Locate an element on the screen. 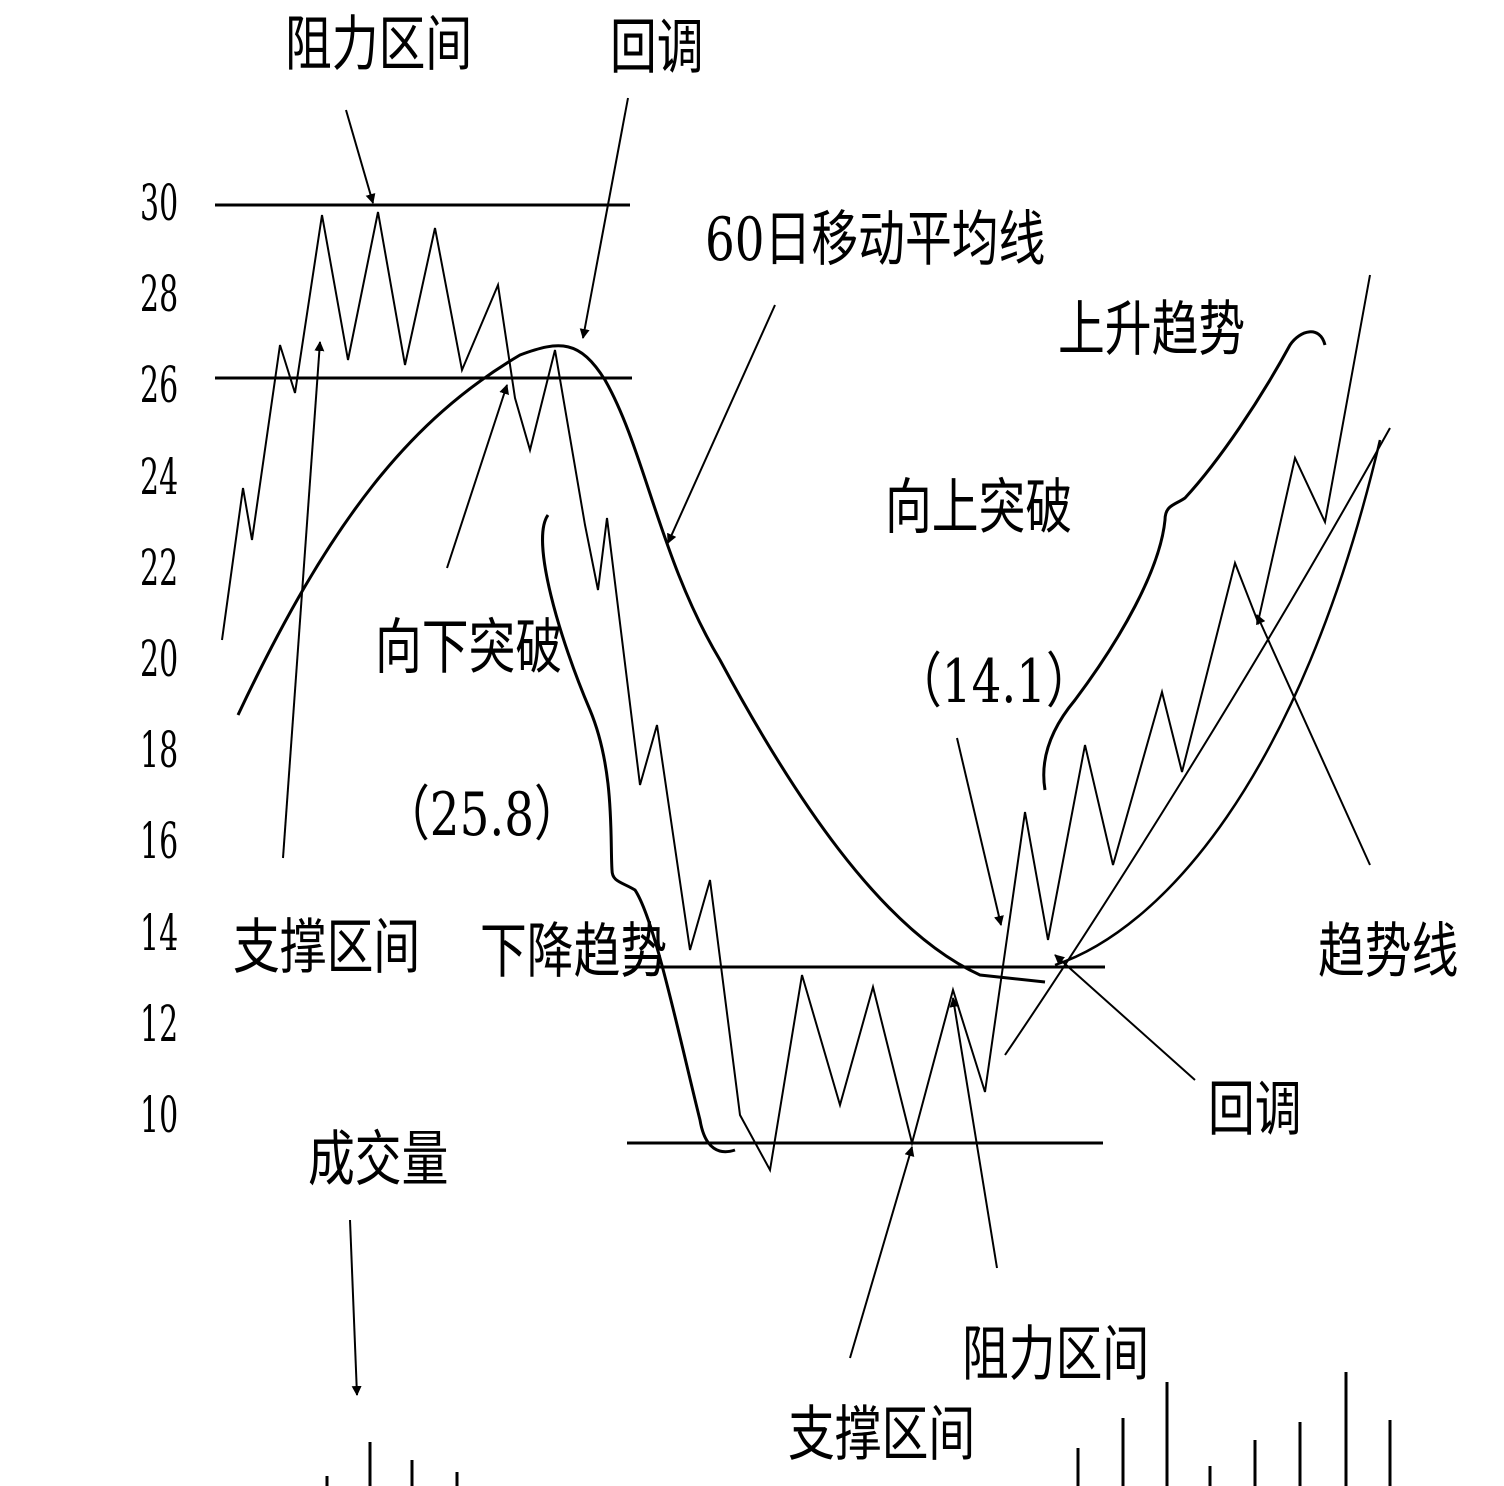  arrow-ma60 is located at coordinates (721, 424).